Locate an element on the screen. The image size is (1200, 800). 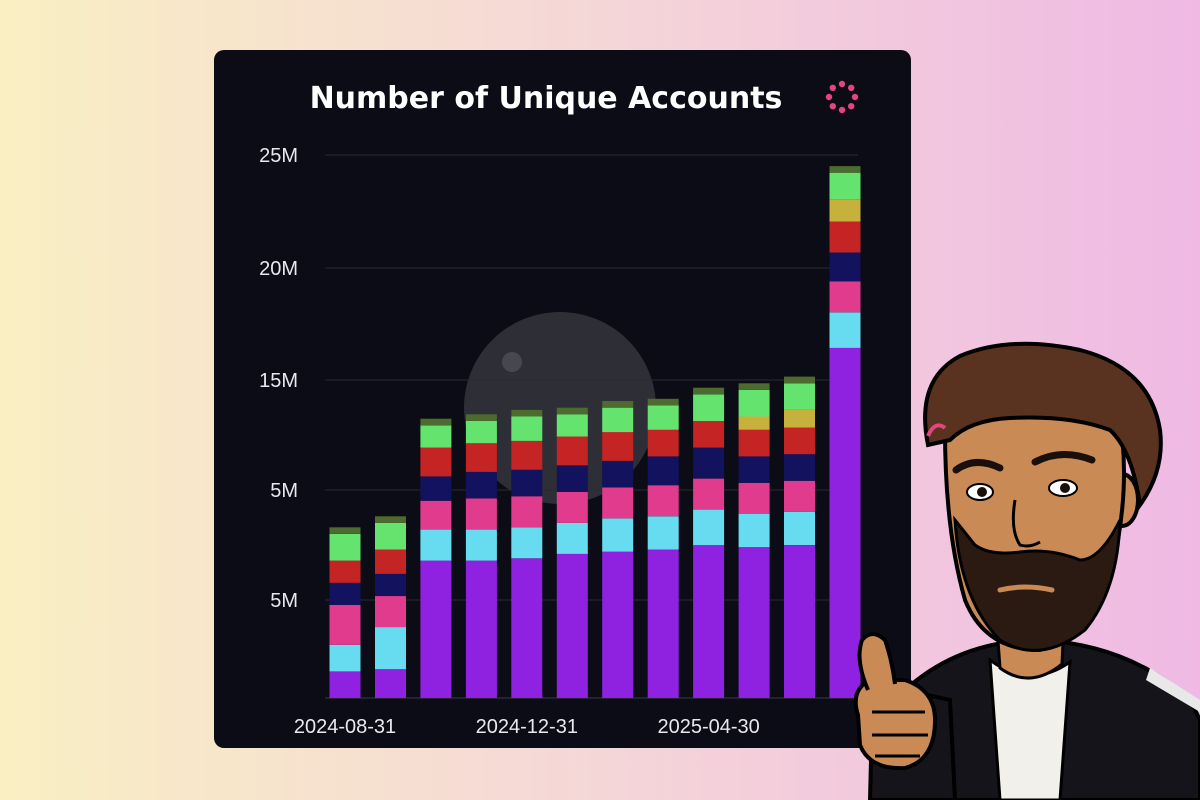
jacket-stripe is located at coordinates (1173, 690).